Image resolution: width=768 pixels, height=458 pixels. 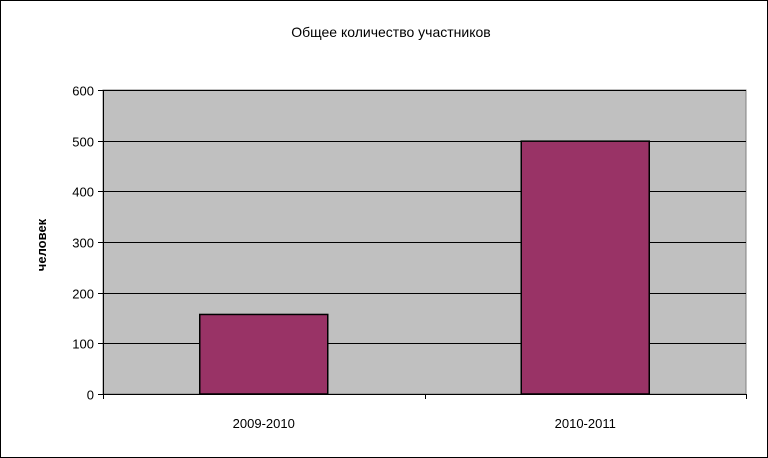 What do you see at coordinates (264, 423) in the screenshot?
I see `x-tick-label: 2009-2010` at bounding box center [264, 423].